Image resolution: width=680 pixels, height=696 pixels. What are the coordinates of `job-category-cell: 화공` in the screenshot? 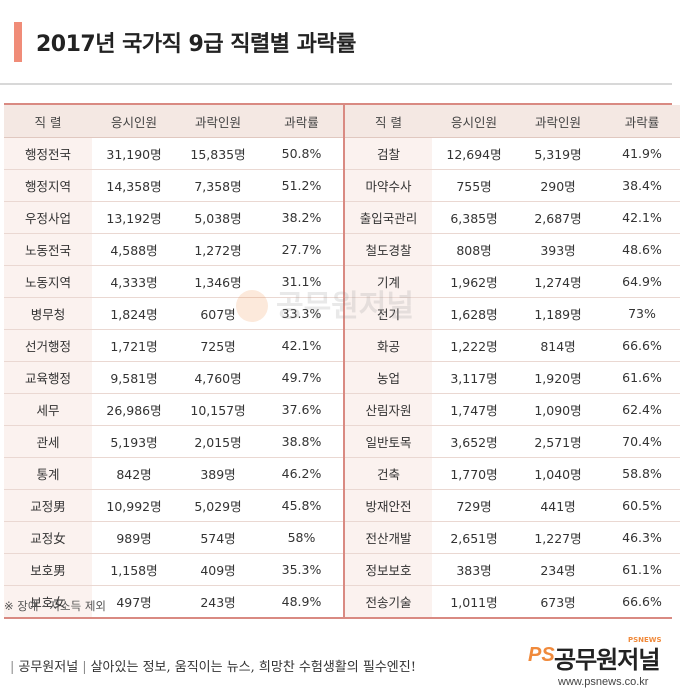 It's located at (387, 345).